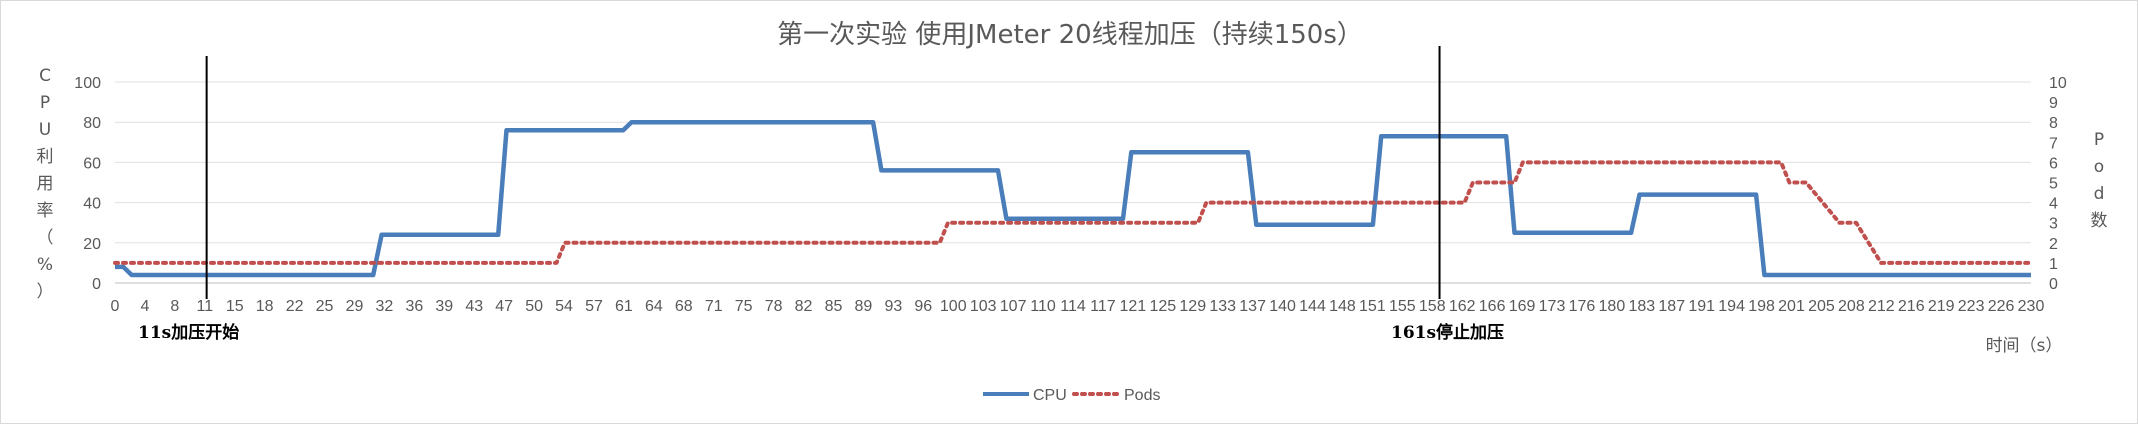 This screenshot has height=425, width=2138. Describe the element at coordinates (1342, 306) in the screenshot. I see `x-tick-label: 148` at that location.